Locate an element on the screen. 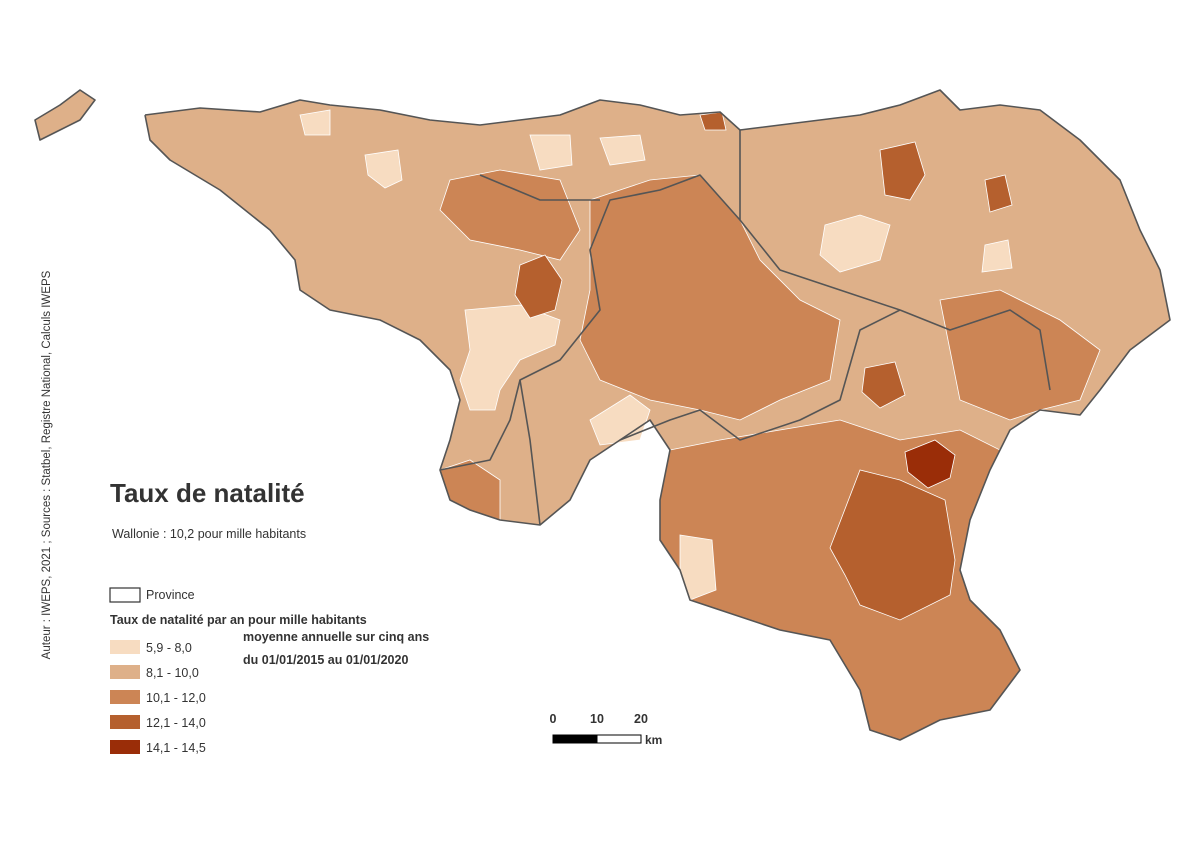 This screenshot has height=849, width=1200. scale-label: 10 is located at coordinates (597, 719).